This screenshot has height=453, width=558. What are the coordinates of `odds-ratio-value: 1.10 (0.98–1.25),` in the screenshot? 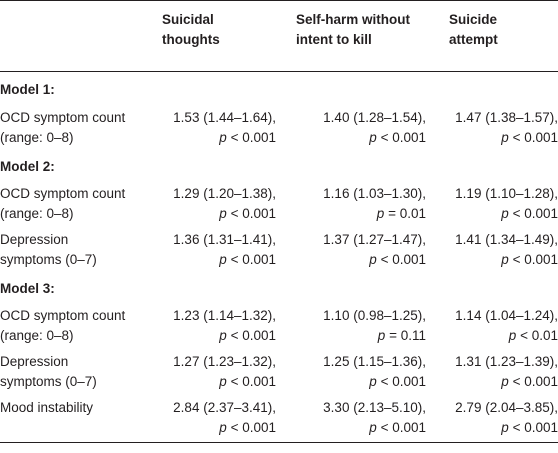 It's located at (374, 315).